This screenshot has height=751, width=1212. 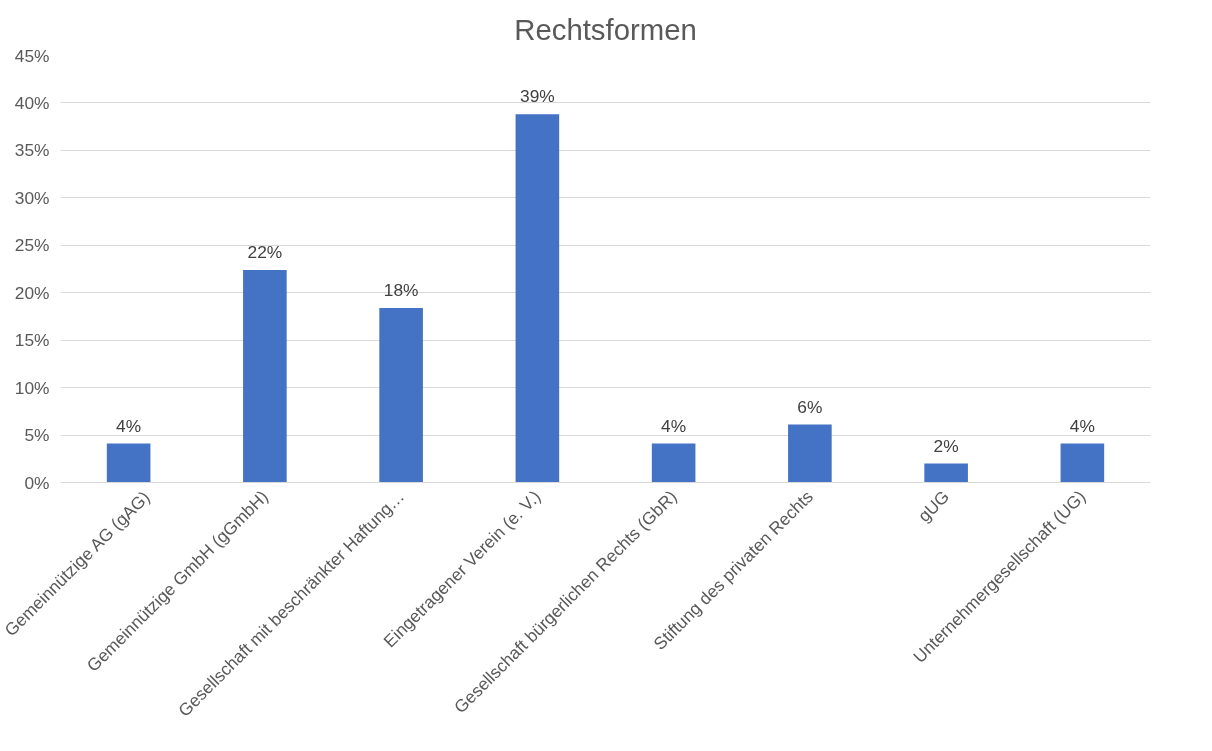 I want to click on chart-title: Rechtsformen, so click(x=605, y=29).